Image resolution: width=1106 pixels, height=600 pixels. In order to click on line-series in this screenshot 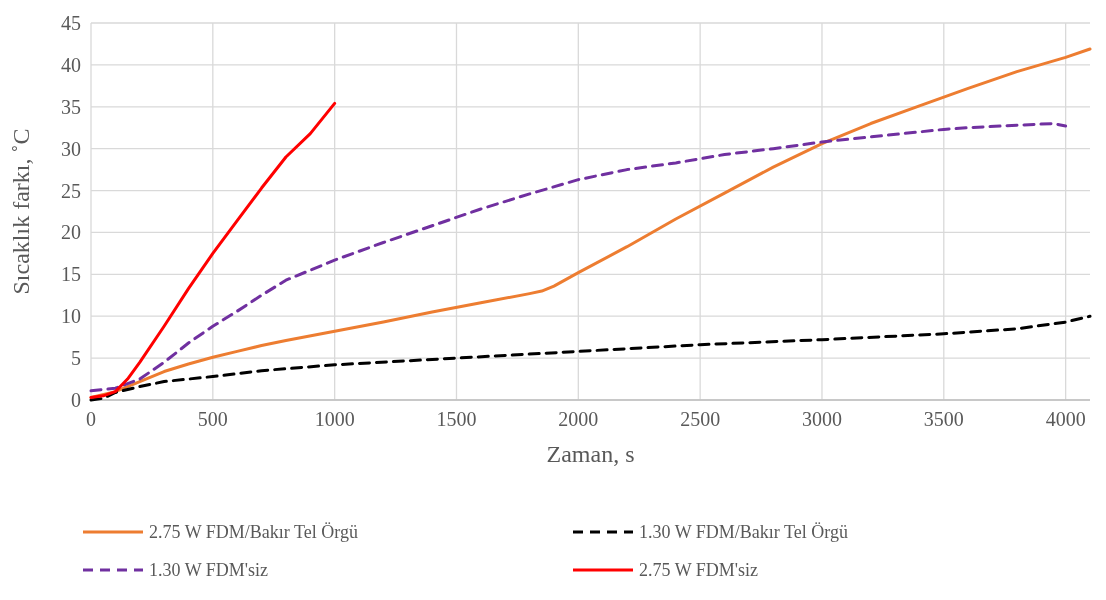, I will do `click(213, 250)`.